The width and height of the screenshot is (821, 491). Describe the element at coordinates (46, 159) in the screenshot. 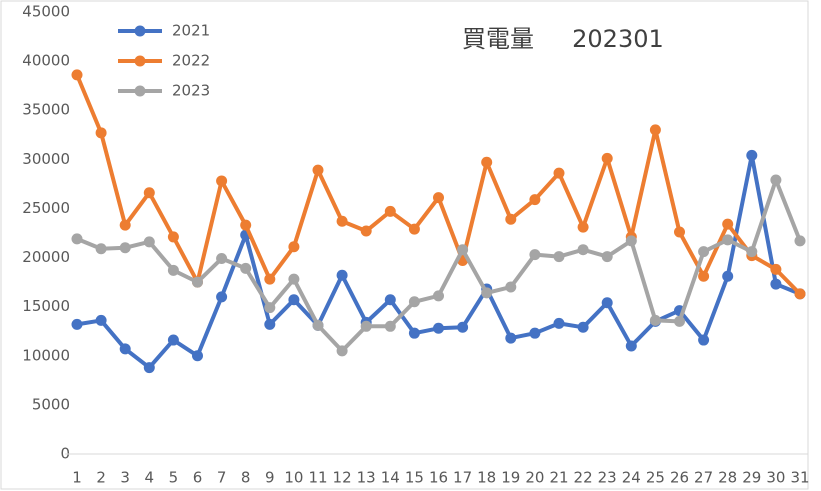

I see `y-tick-label: 30000` at that location.